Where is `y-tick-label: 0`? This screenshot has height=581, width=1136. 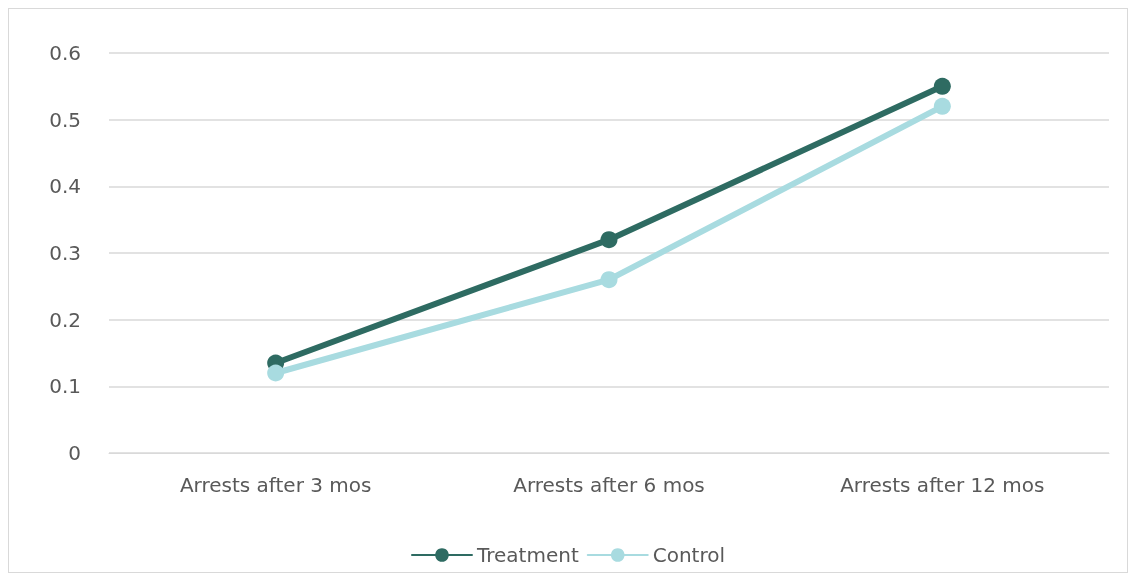 y-tick-label: 0 is located at coordinates (74, 453).